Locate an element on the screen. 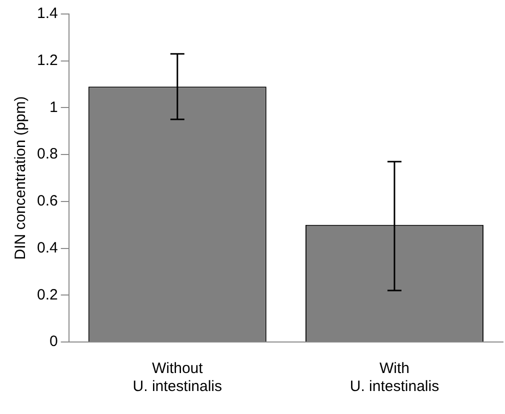 The image size is (505, 414). y-axis-title: DIN concentration (ppm) is located at coordinates (21, 178).